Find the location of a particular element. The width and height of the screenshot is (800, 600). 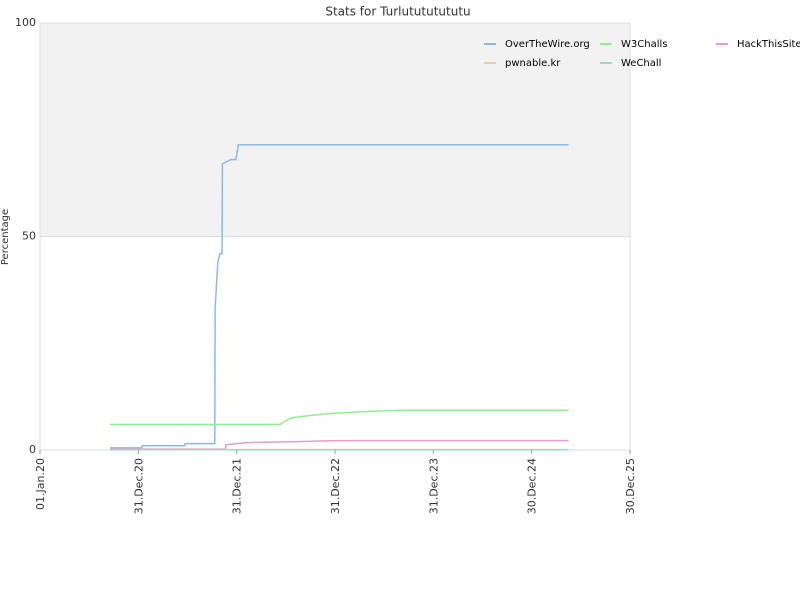

legend-label: pwnable.kr is located at coordinates (533, 63).